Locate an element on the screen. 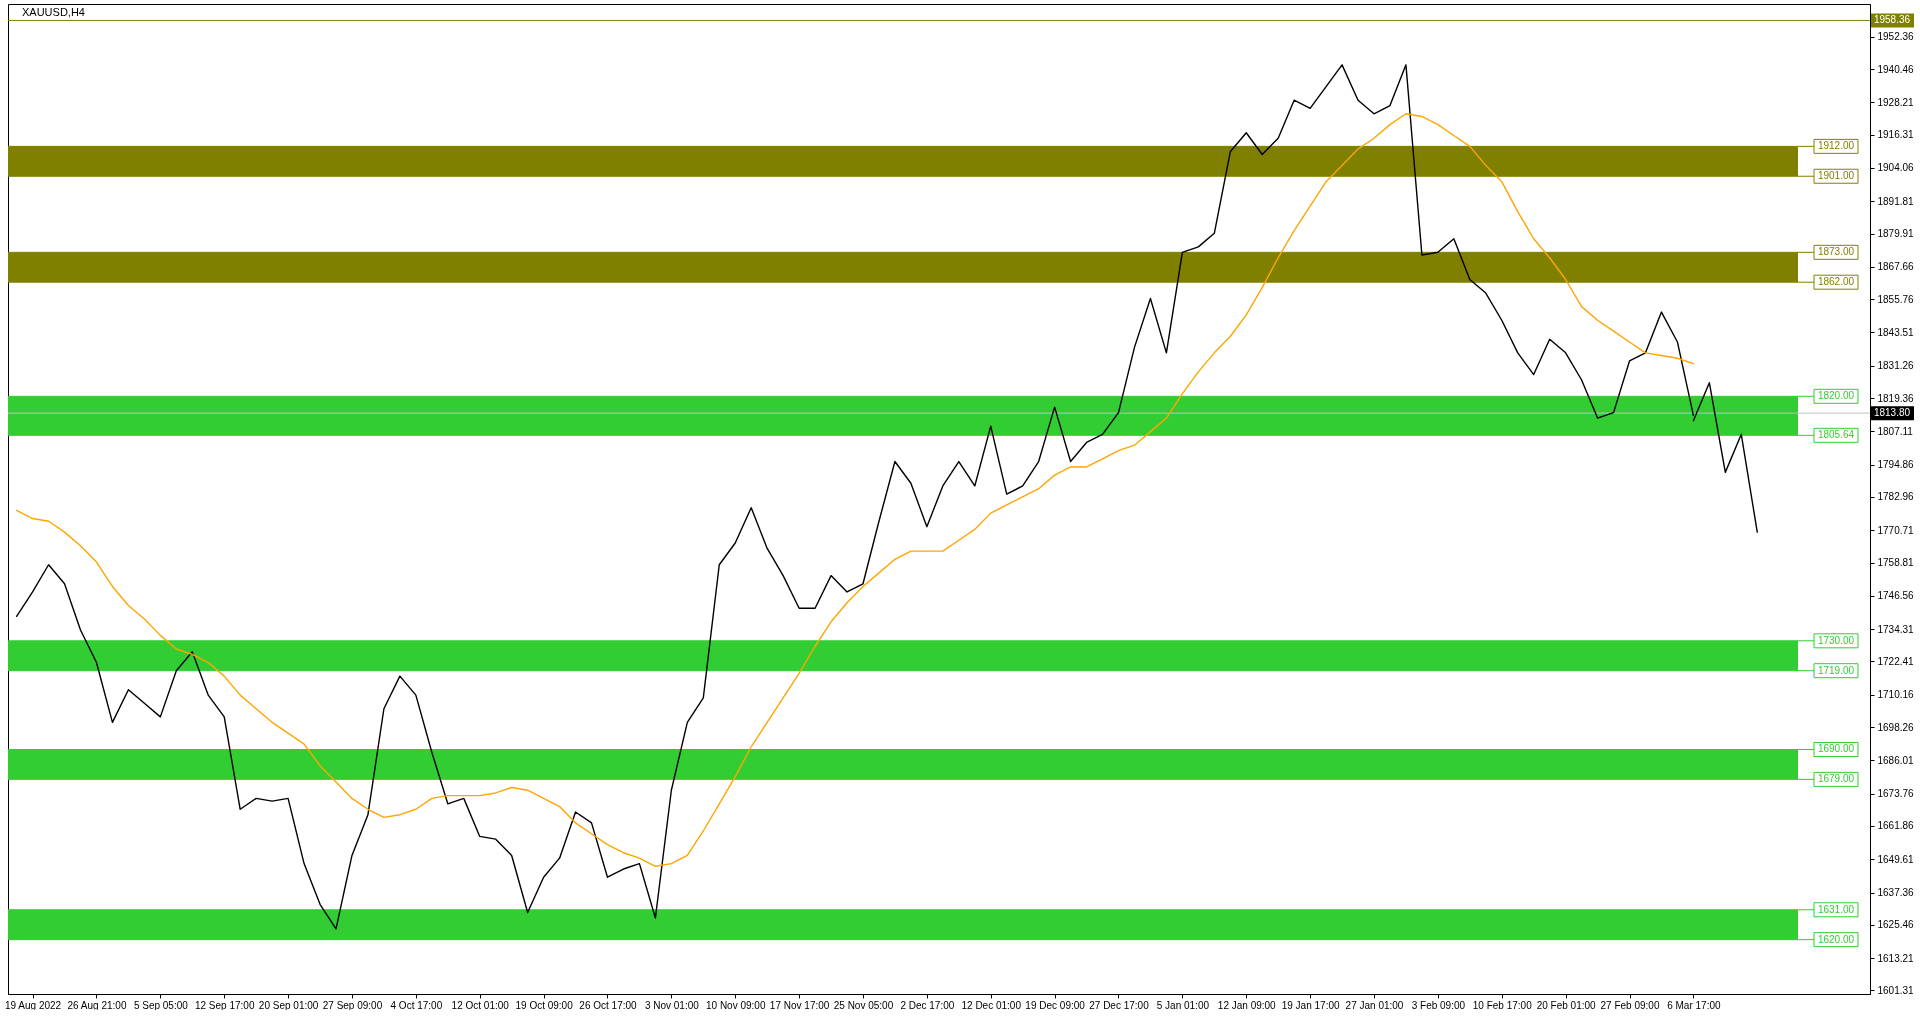  x-tick-label: 19 Jan 17:00 is located at coordinates (1310, 1005).